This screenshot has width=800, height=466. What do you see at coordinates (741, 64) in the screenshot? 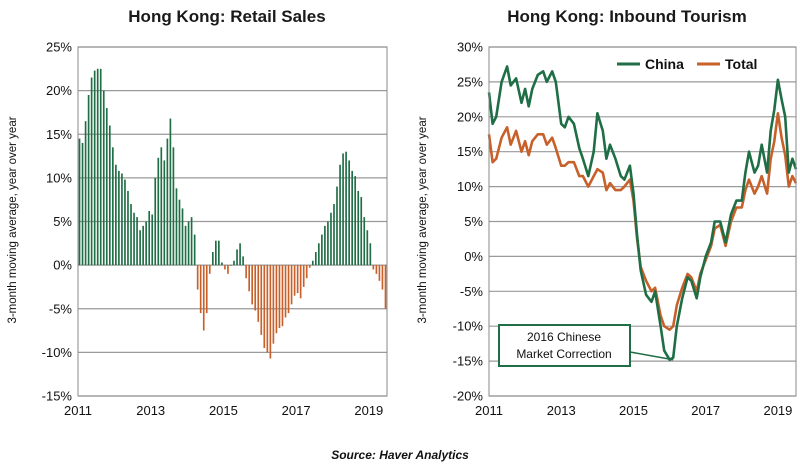
I see `legend-total-label: Total` at bounding box center [741, 64].